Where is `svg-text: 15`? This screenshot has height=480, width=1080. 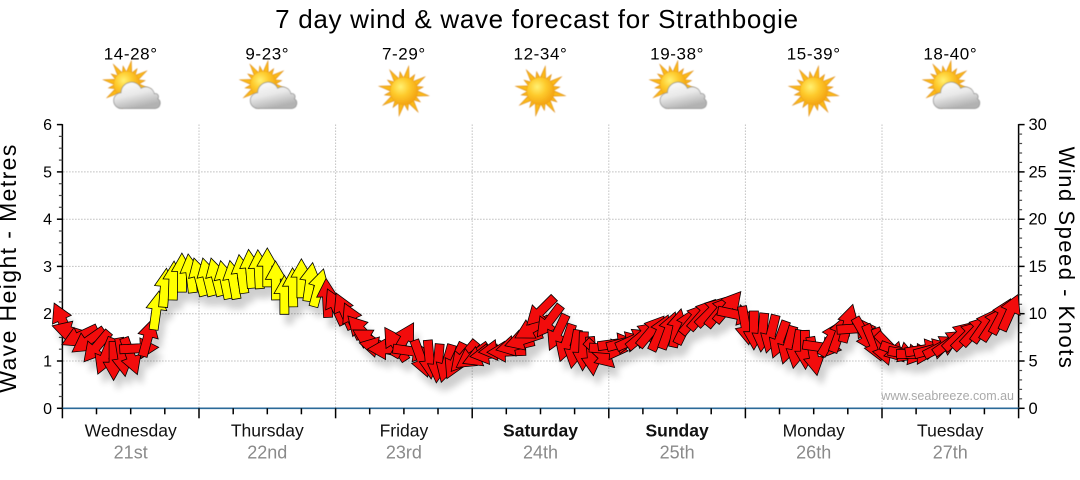
svg-text: 15 is located at coordinates (1038, 267).